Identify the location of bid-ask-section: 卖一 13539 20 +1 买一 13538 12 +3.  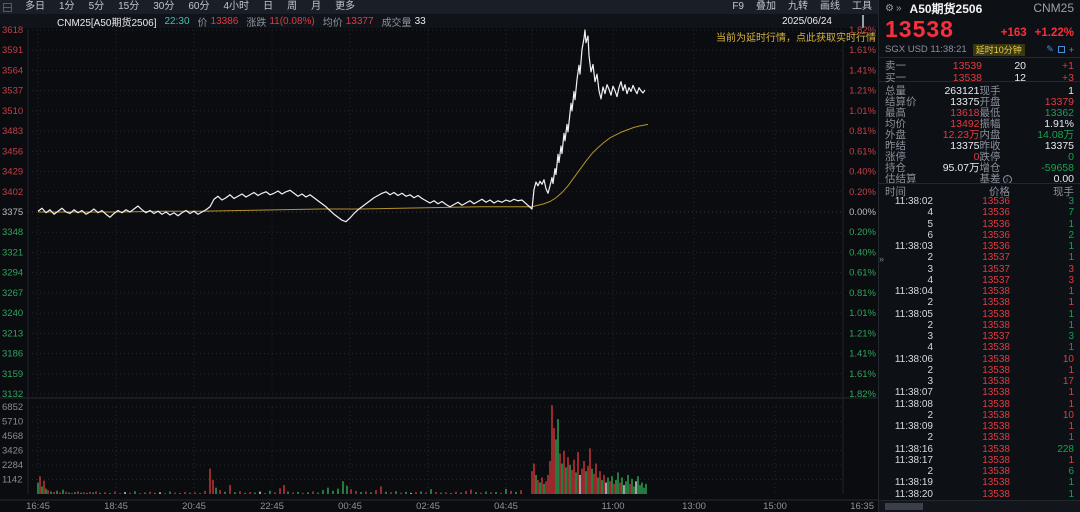
(979, 71).